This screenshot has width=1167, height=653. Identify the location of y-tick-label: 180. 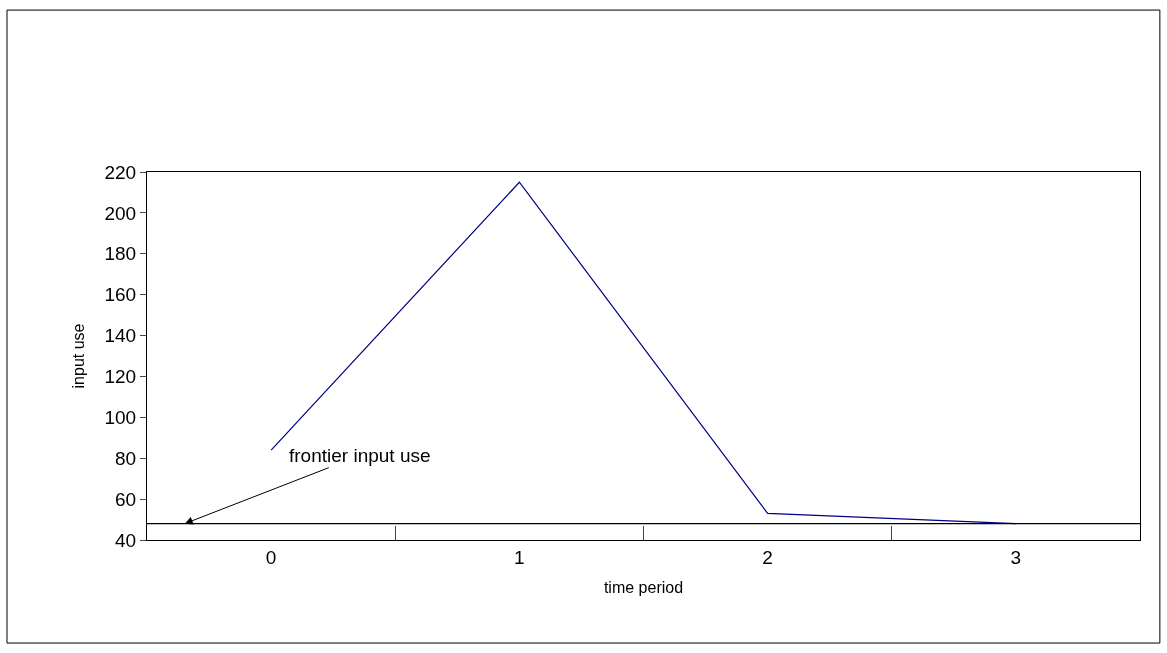
(120, 254).